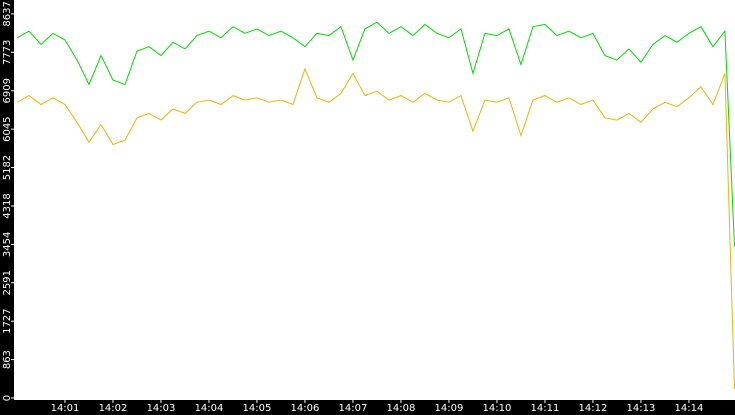 This screenshot has height=415, width=735. Describe the element at coordinates (7, 90) in the screenshot. I see `y-tick-label: 6909` at that location.